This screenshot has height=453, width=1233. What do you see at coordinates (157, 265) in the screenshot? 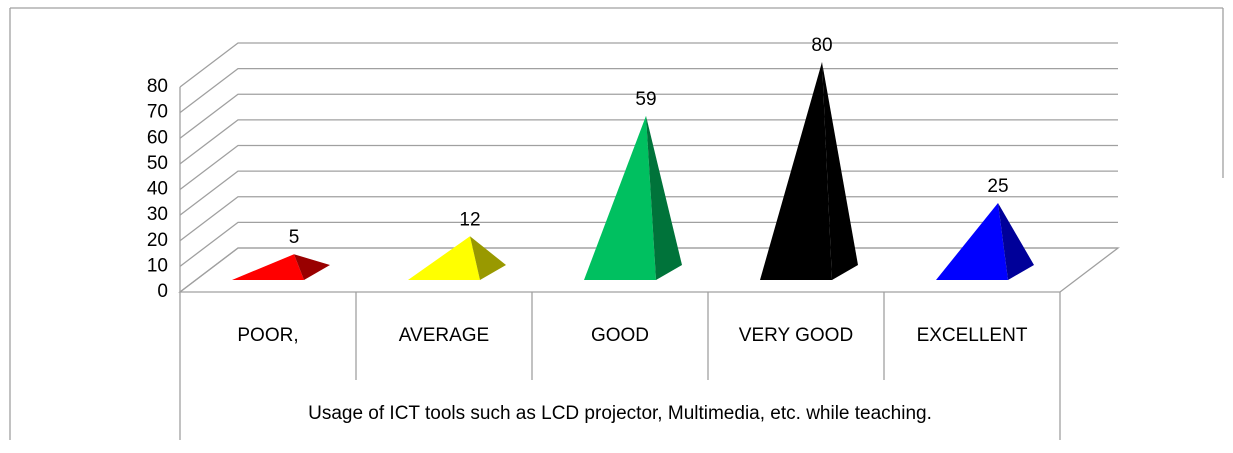
I see `y-tick-label: 10` at bounding box center [157, 265].